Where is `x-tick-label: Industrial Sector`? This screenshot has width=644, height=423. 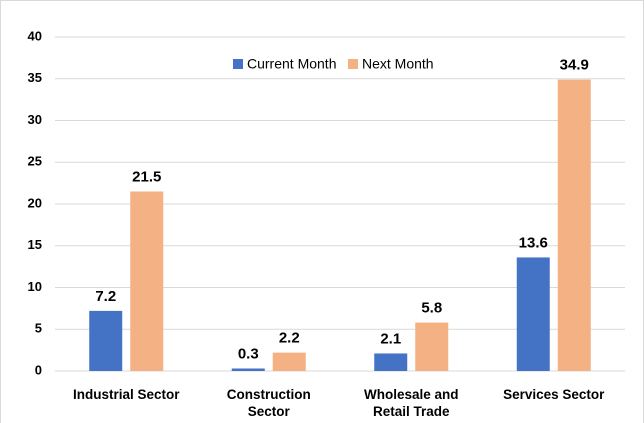
x-tick-label: Industrial Sector is located at coordinates (126, 394).